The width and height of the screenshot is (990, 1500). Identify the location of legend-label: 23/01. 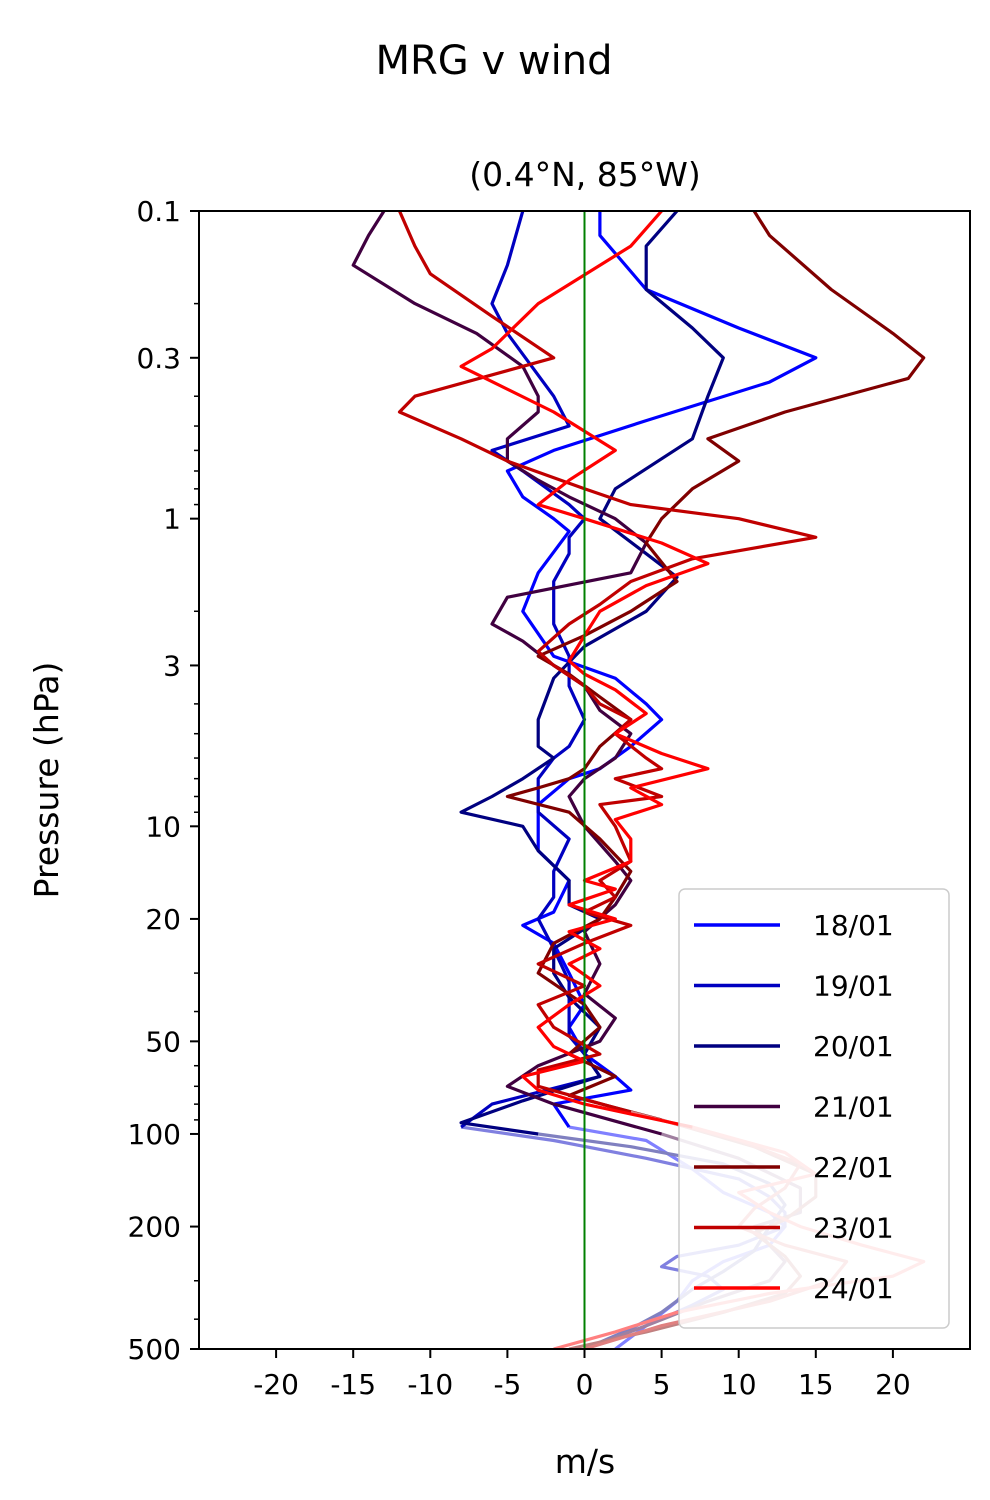
(853, 1228).